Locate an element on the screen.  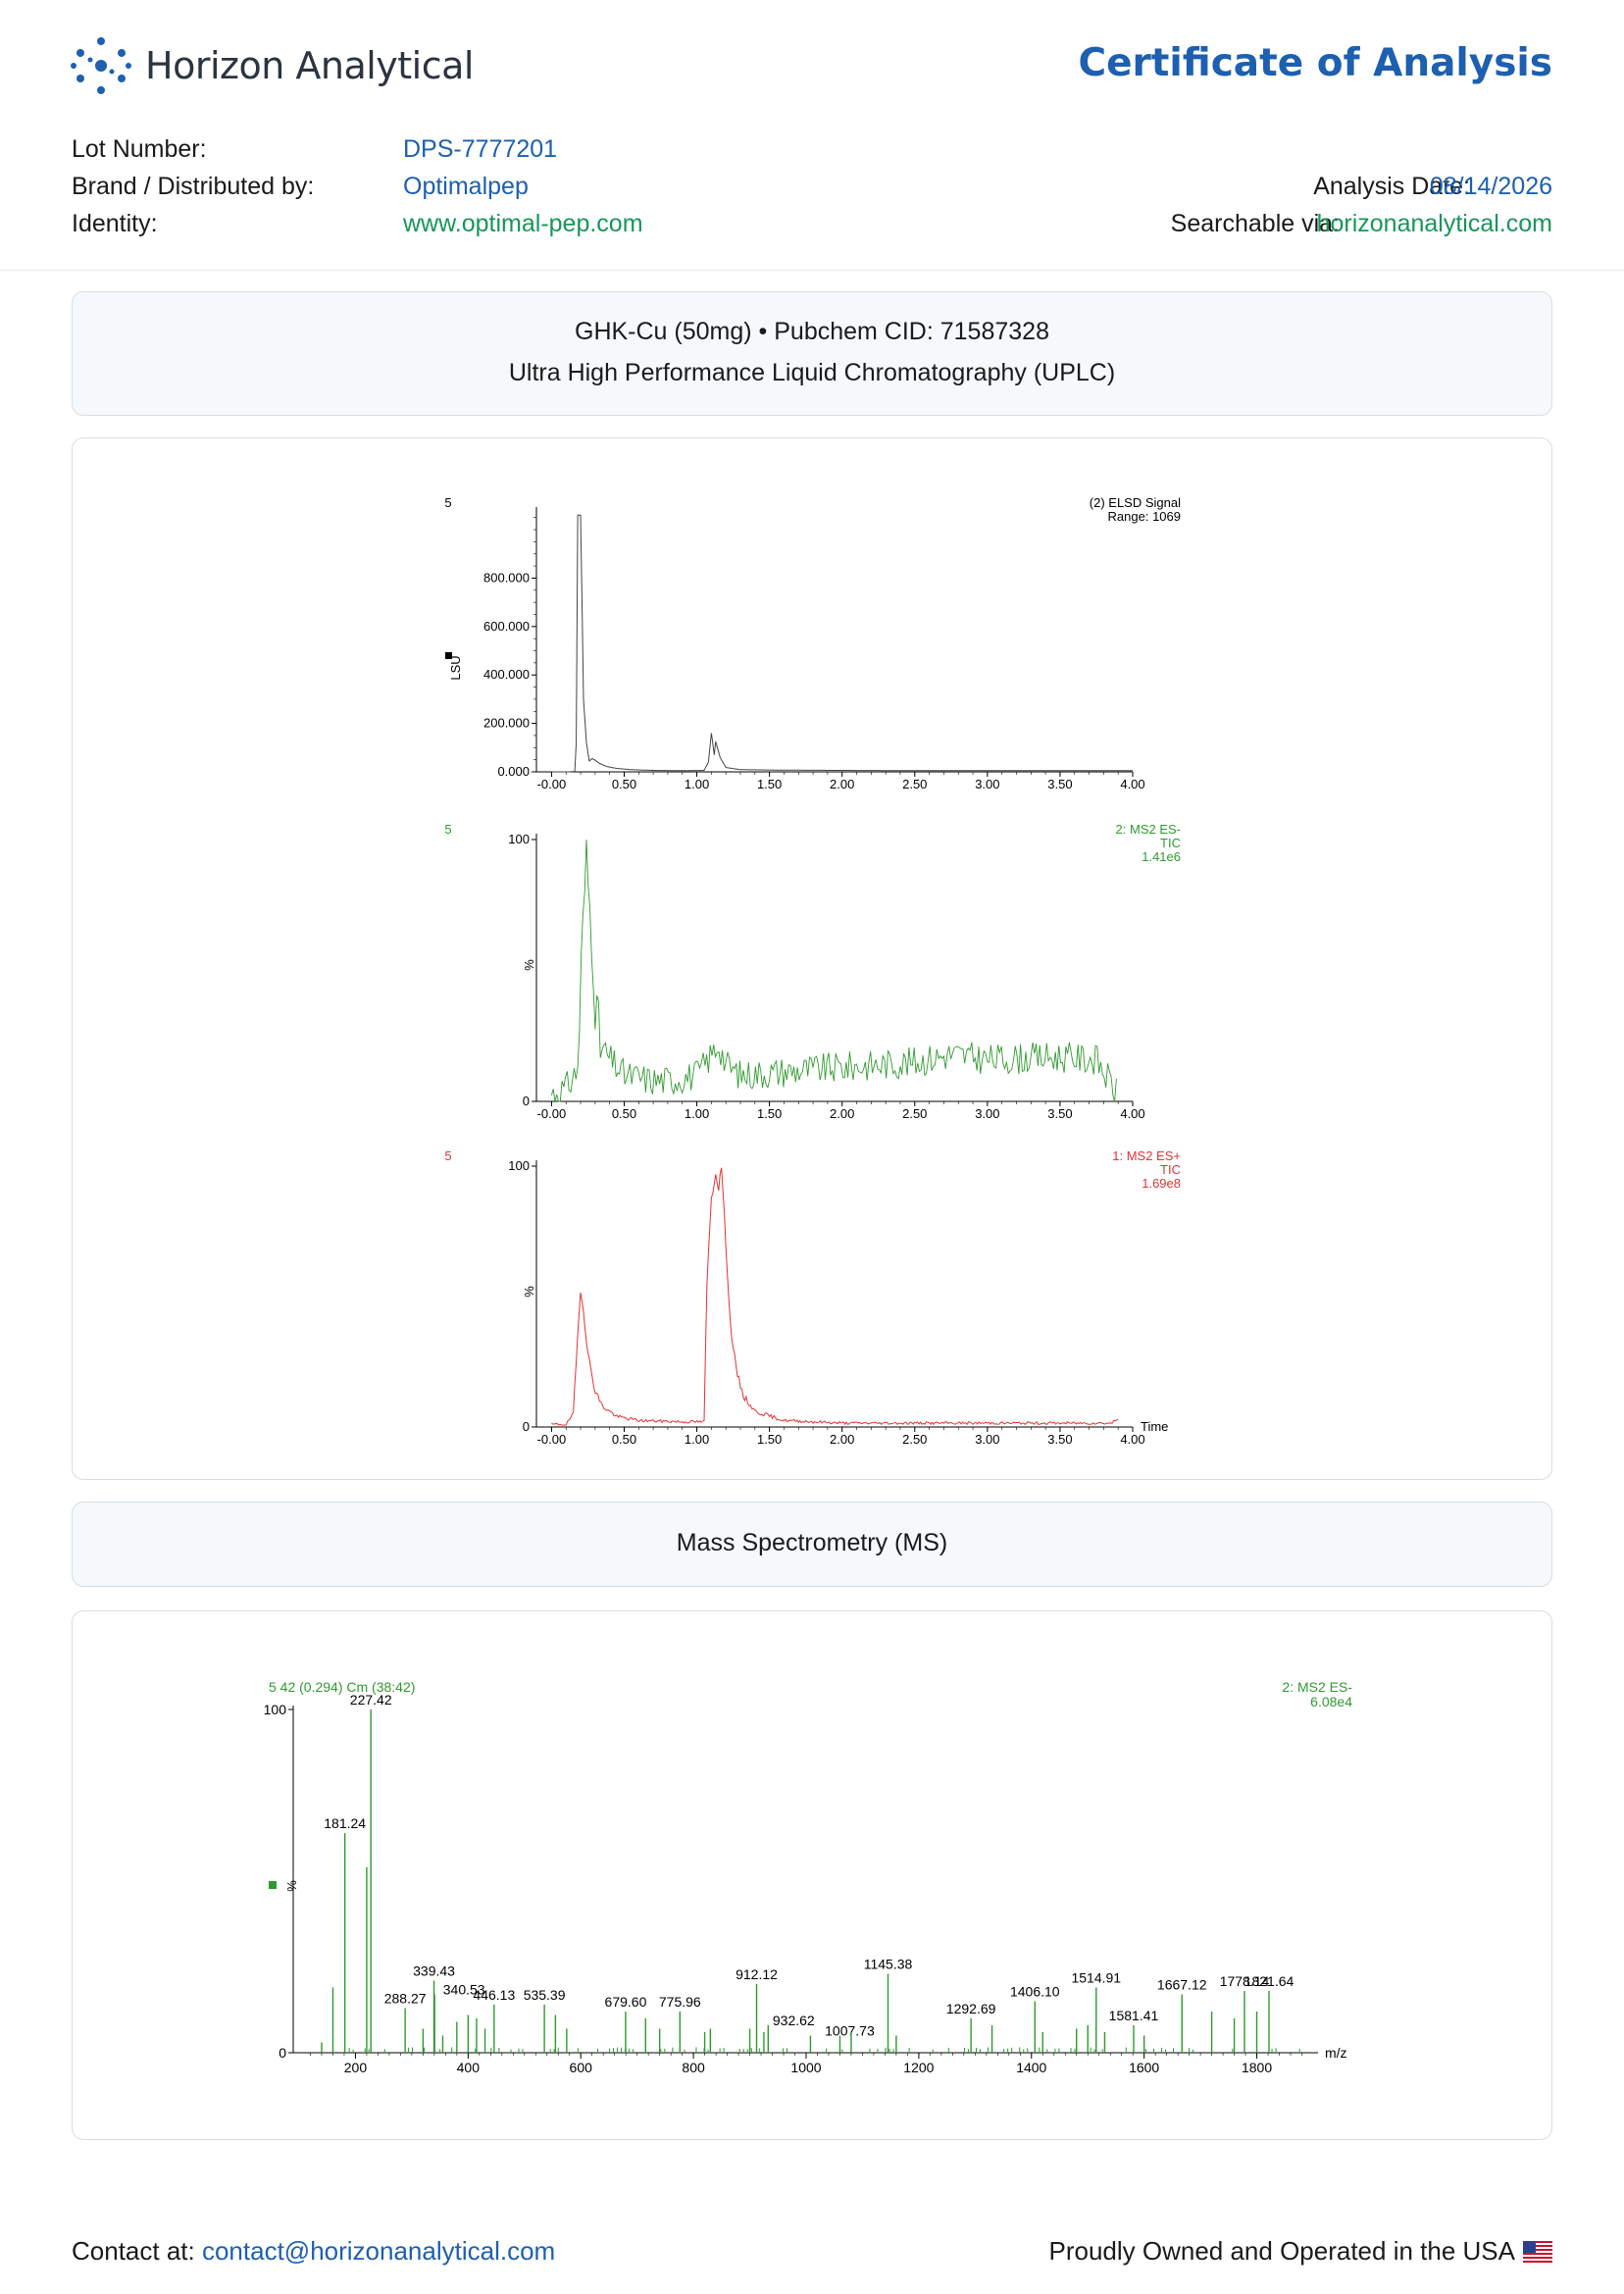
x-tick-label: 1400 is located at coordinates (1031, 2067).